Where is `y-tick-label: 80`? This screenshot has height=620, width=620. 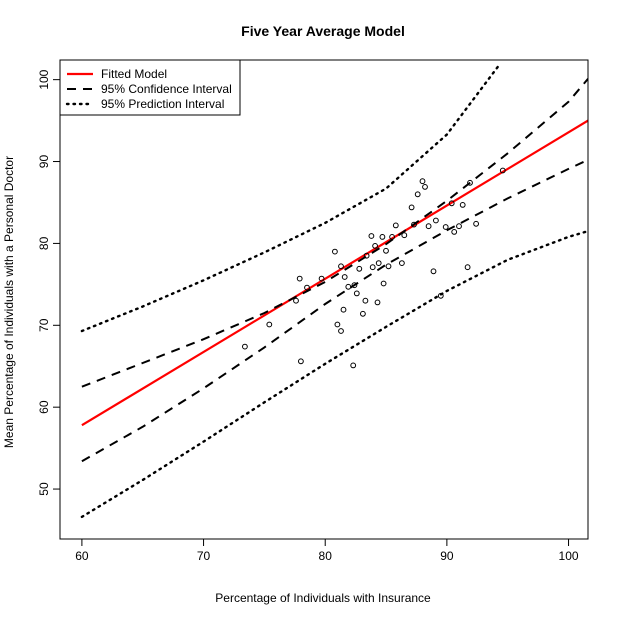 y-tick-label: 80 is located at coordinates (44, 243).